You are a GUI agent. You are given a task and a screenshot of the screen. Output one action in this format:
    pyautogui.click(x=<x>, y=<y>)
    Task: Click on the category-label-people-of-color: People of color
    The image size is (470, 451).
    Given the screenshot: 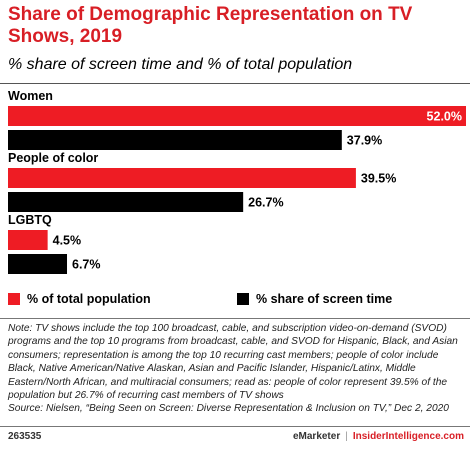 What is the action you would take?
    pyautogui.click(x=53, y=158)
    